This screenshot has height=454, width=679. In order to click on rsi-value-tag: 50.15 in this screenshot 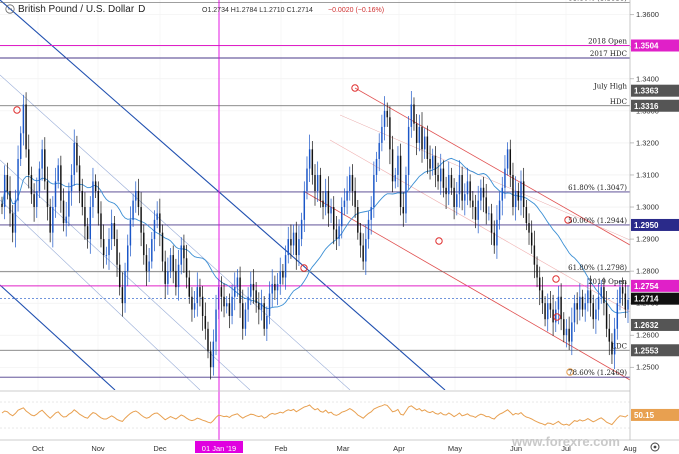, I will do `click(655, 414)`.